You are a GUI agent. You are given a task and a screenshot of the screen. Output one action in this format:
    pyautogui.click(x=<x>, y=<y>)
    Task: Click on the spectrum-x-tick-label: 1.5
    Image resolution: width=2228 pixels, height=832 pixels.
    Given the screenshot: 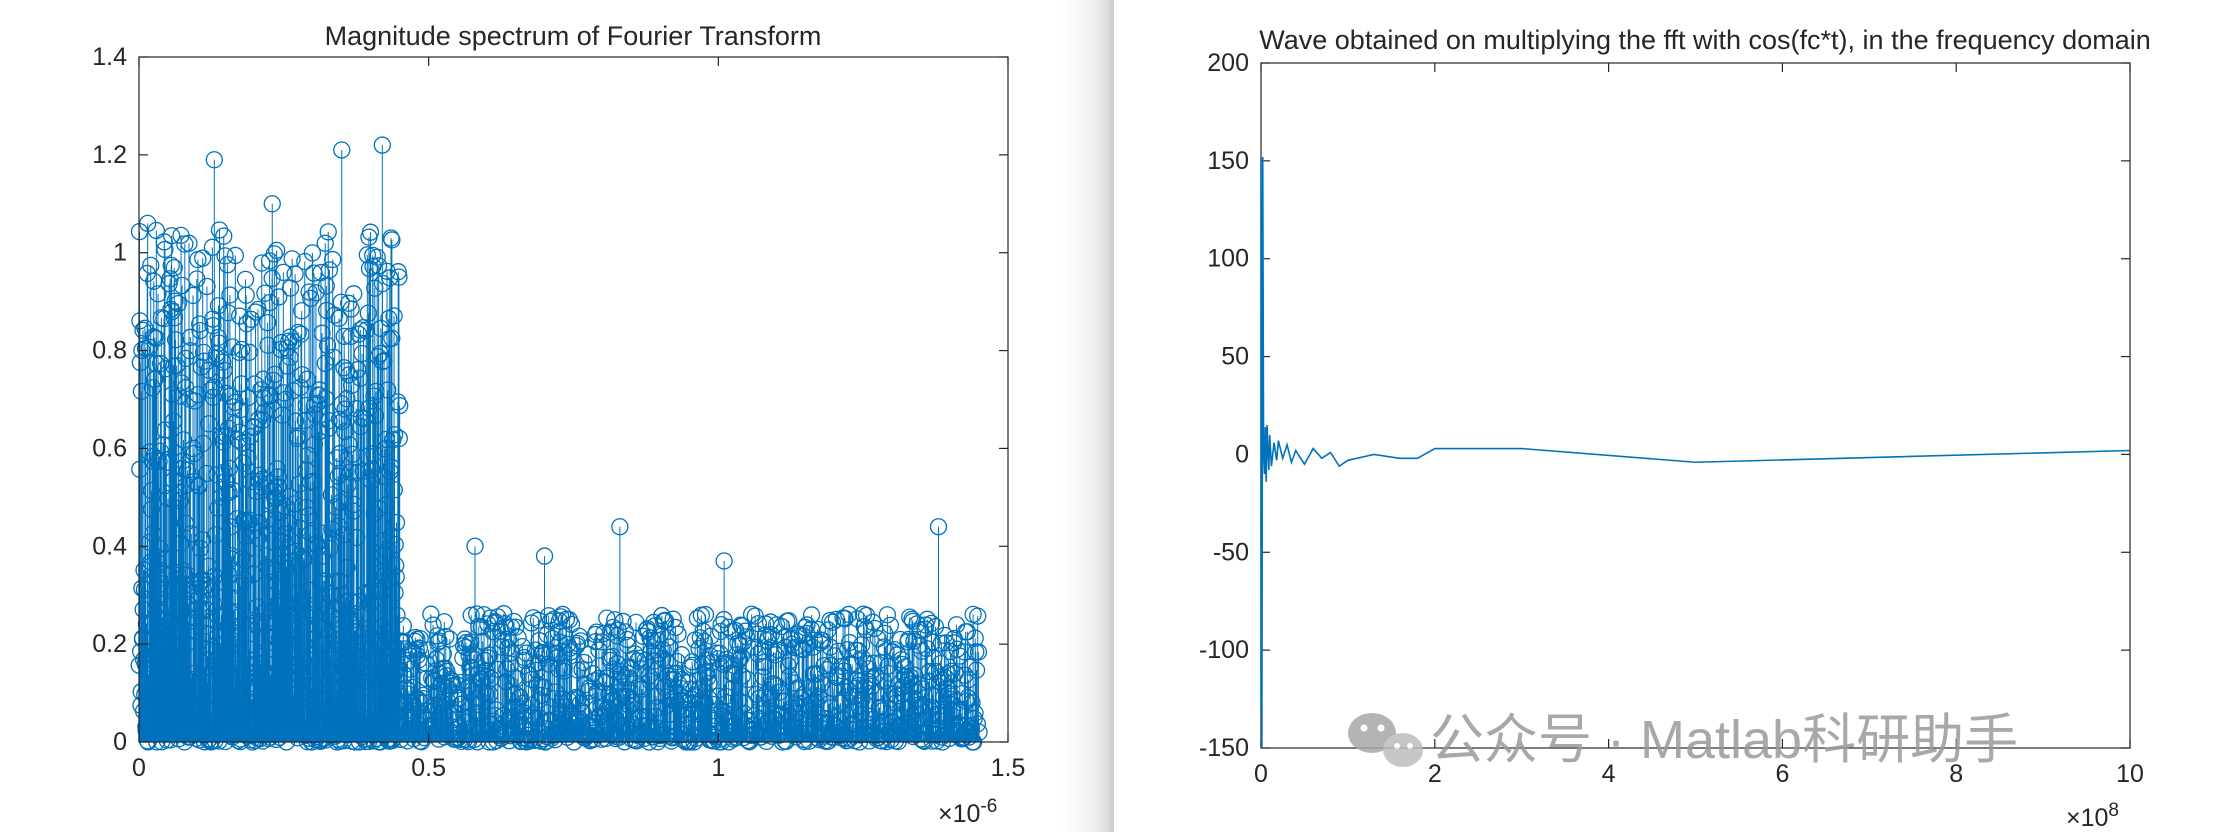 What is the action you would take?
    pyautogui.click(x=1008, y=768)
    